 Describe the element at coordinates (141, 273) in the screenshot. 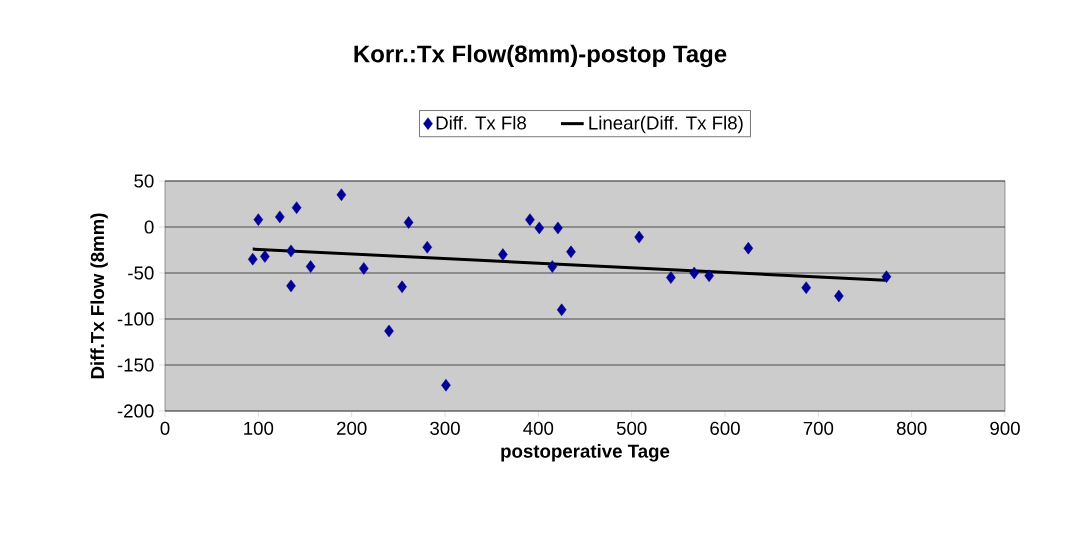

I see `y-tick-label: -50` at that location.